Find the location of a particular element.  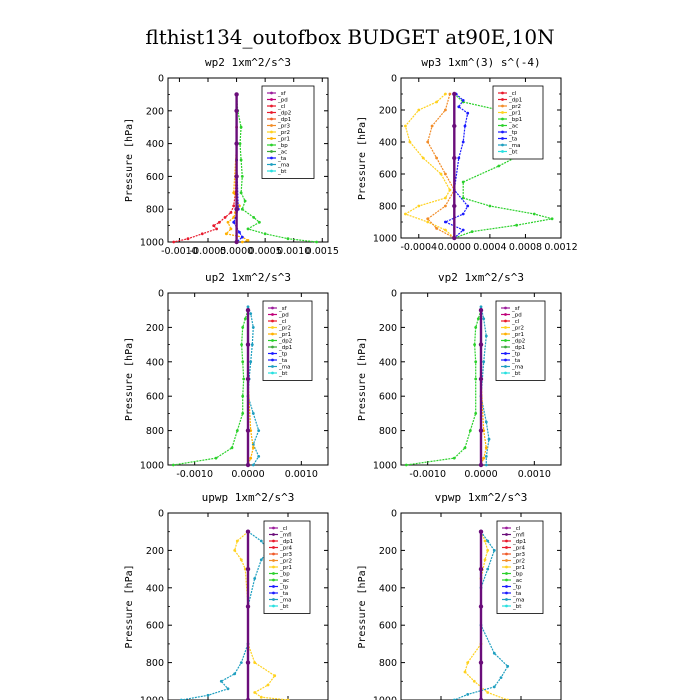

legend-box is located at coordinates (518, 122).